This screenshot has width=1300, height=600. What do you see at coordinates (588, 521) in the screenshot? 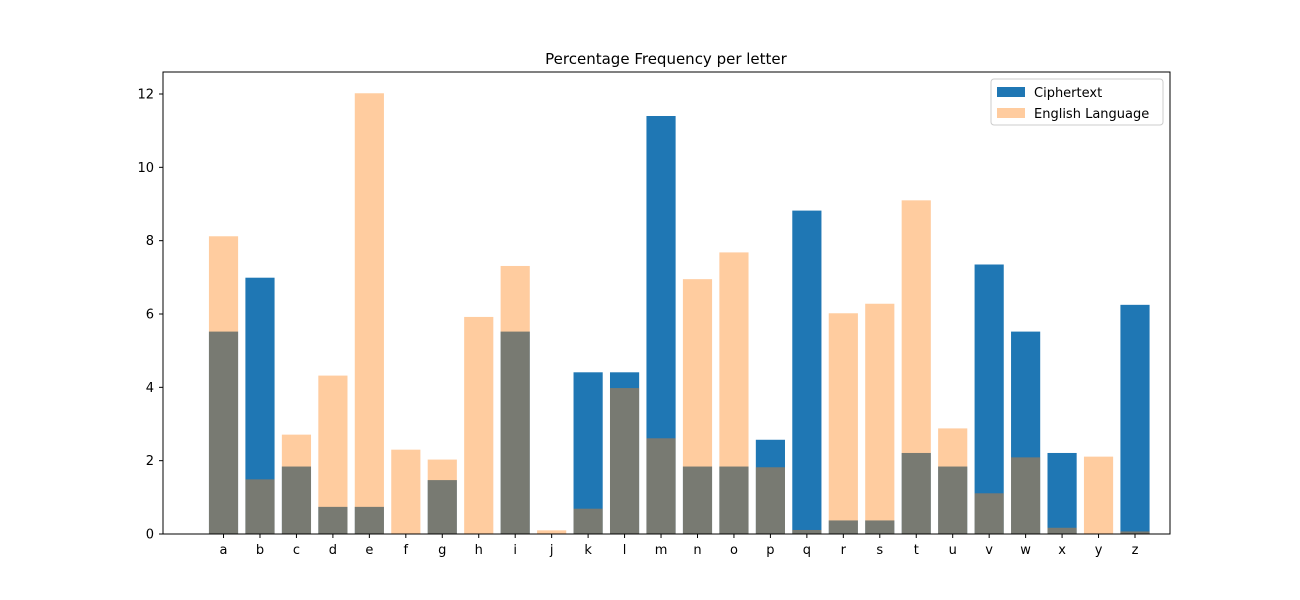
I see `english-bar-k` at bounding box center [588, 521].